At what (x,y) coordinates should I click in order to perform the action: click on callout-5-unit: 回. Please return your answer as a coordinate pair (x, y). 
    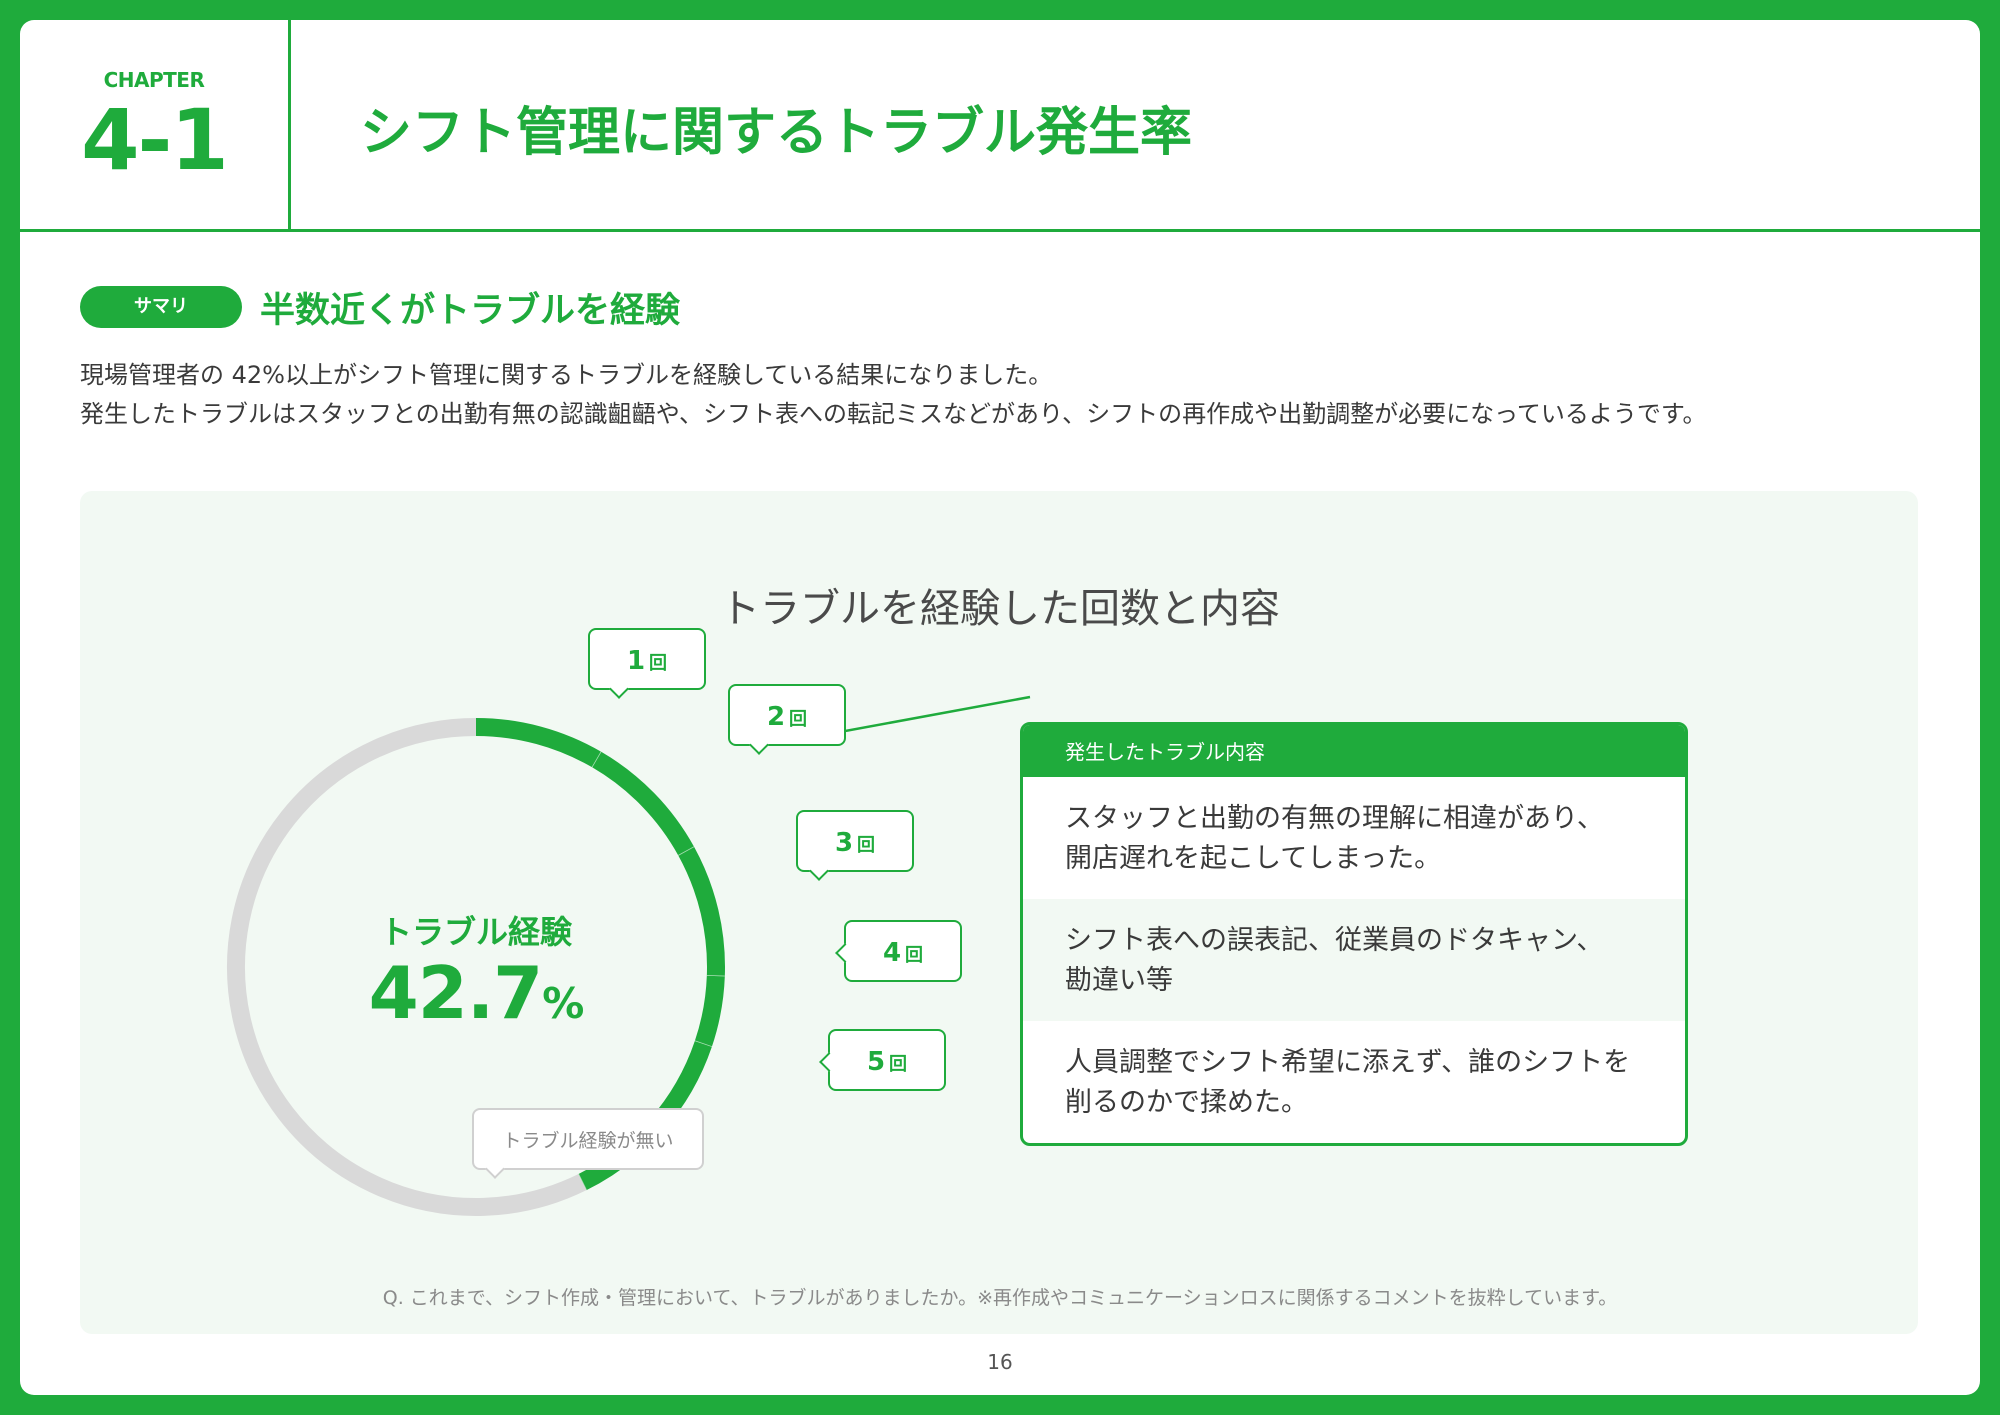
    Looking at the image, I should click on (898, 1064).